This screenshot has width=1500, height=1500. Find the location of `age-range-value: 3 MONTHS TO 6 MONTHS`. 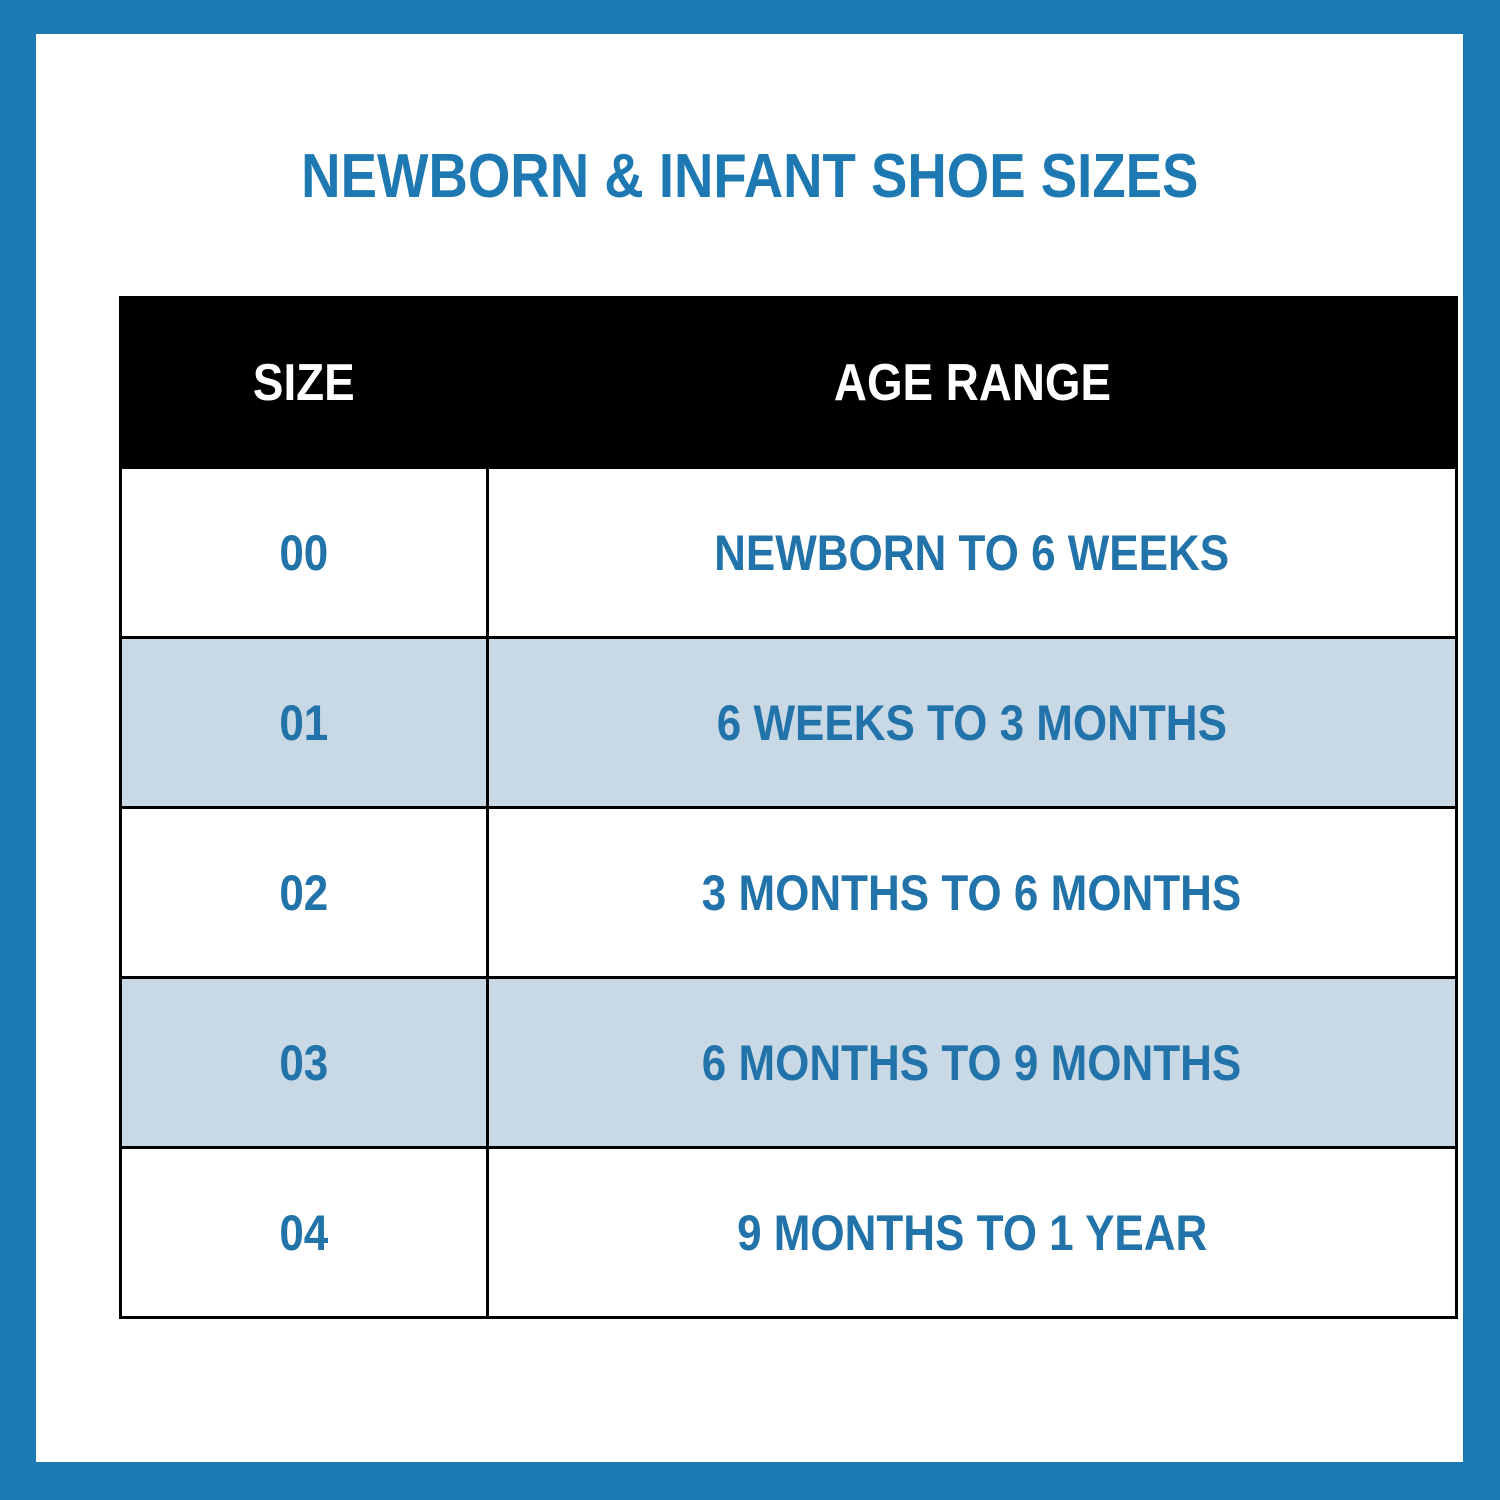

age-range-value: 3 MONTHS TO 6 MONTHS is located at coordinates (972, 892).